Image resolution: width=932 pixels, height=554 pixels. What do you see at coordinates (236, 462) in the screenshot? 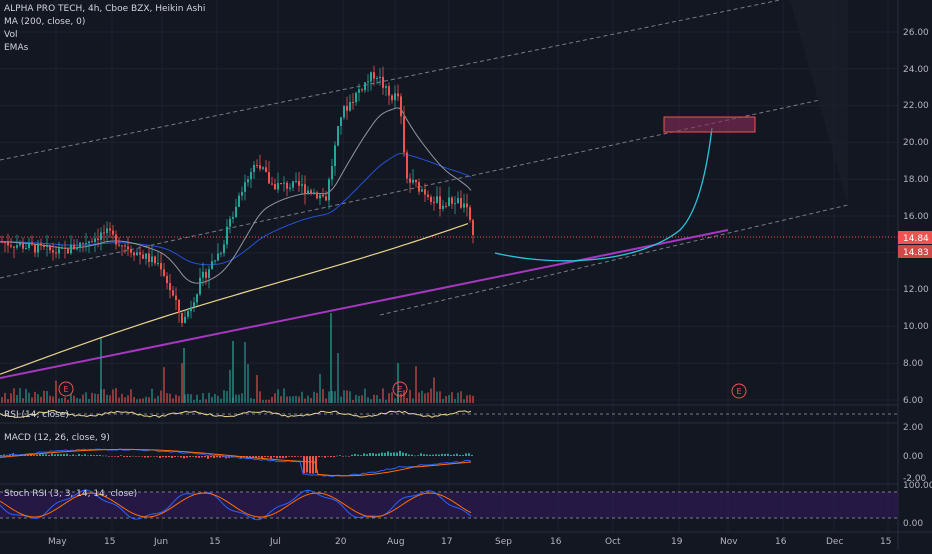
I see `macd-signal-line` at bounding box center [236, 462].